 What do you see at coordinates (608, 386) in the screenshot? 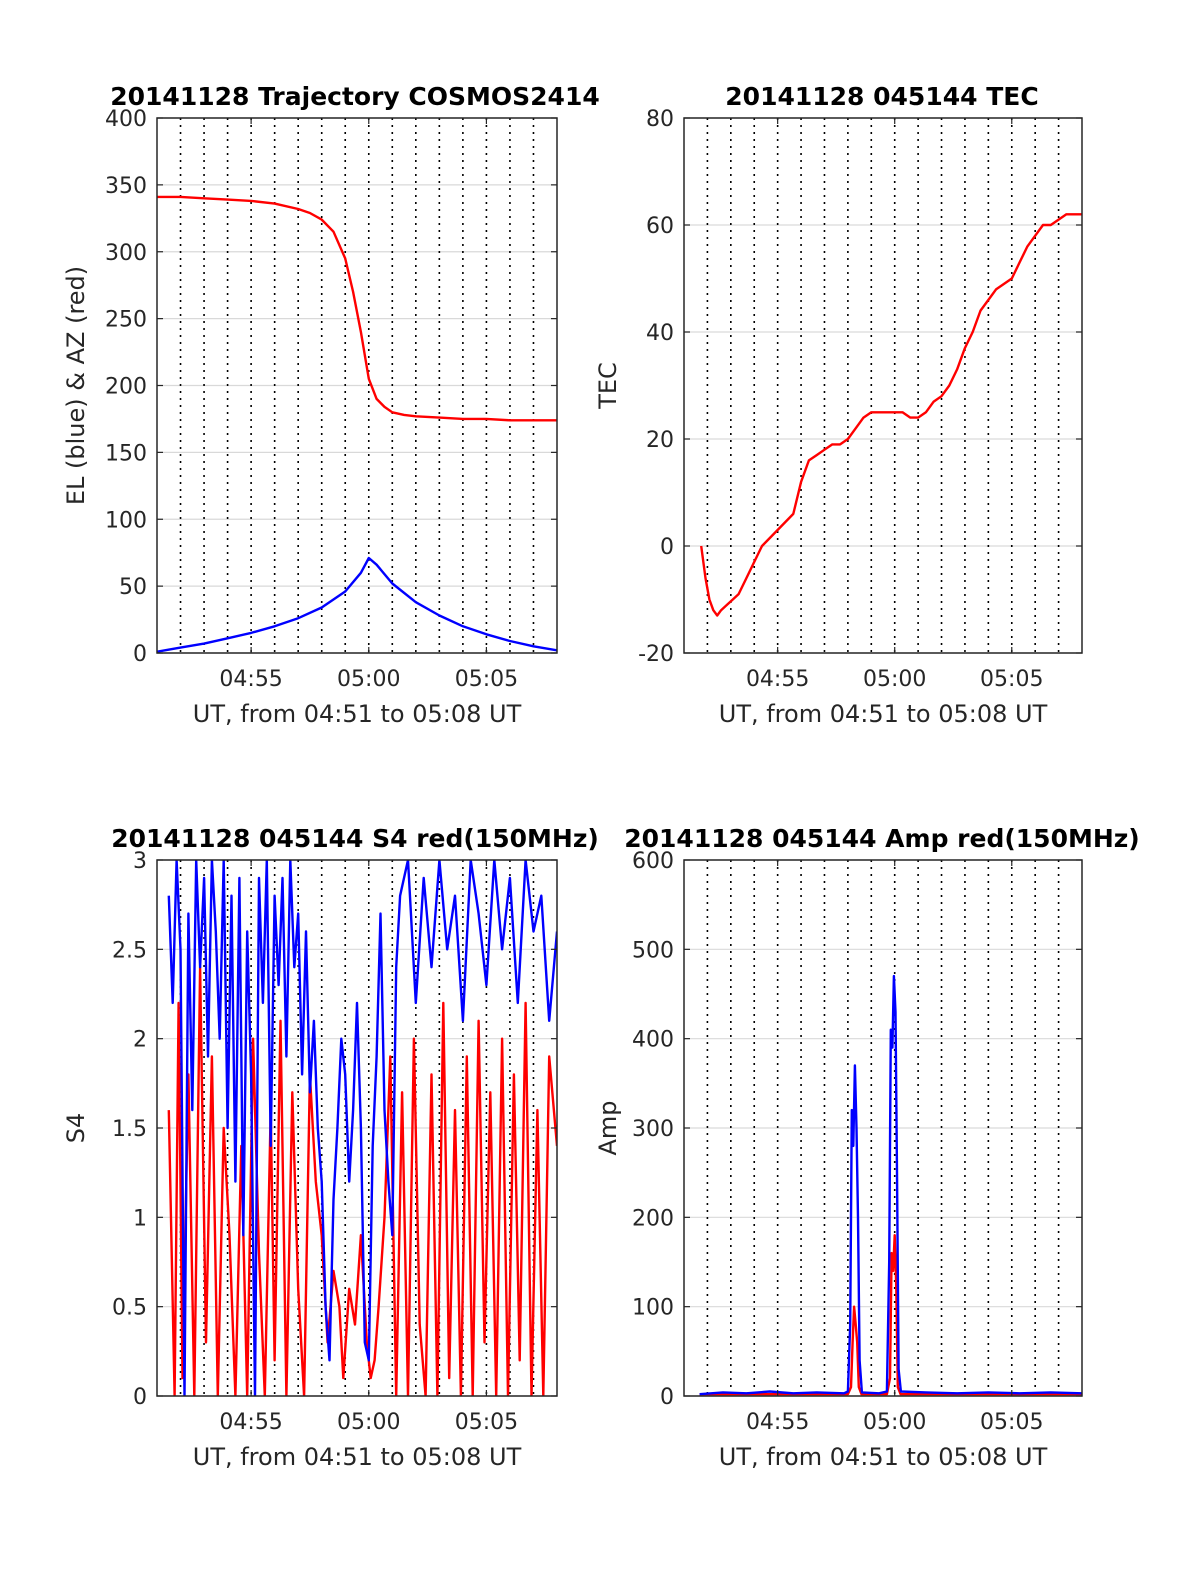
I see `y-axis-label: TEC` at bounding box center [608, 386].